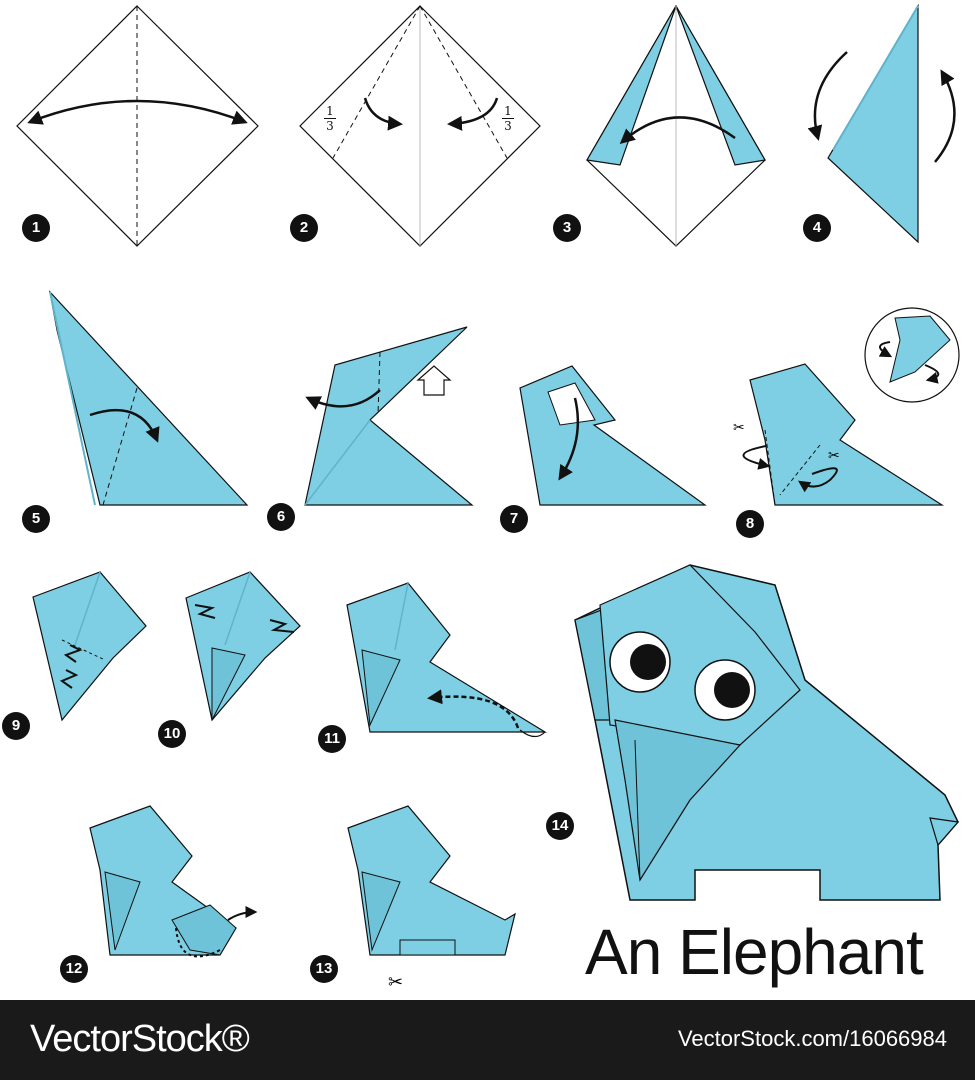  I want to click on step-number-14: 14, so click(560, 826).